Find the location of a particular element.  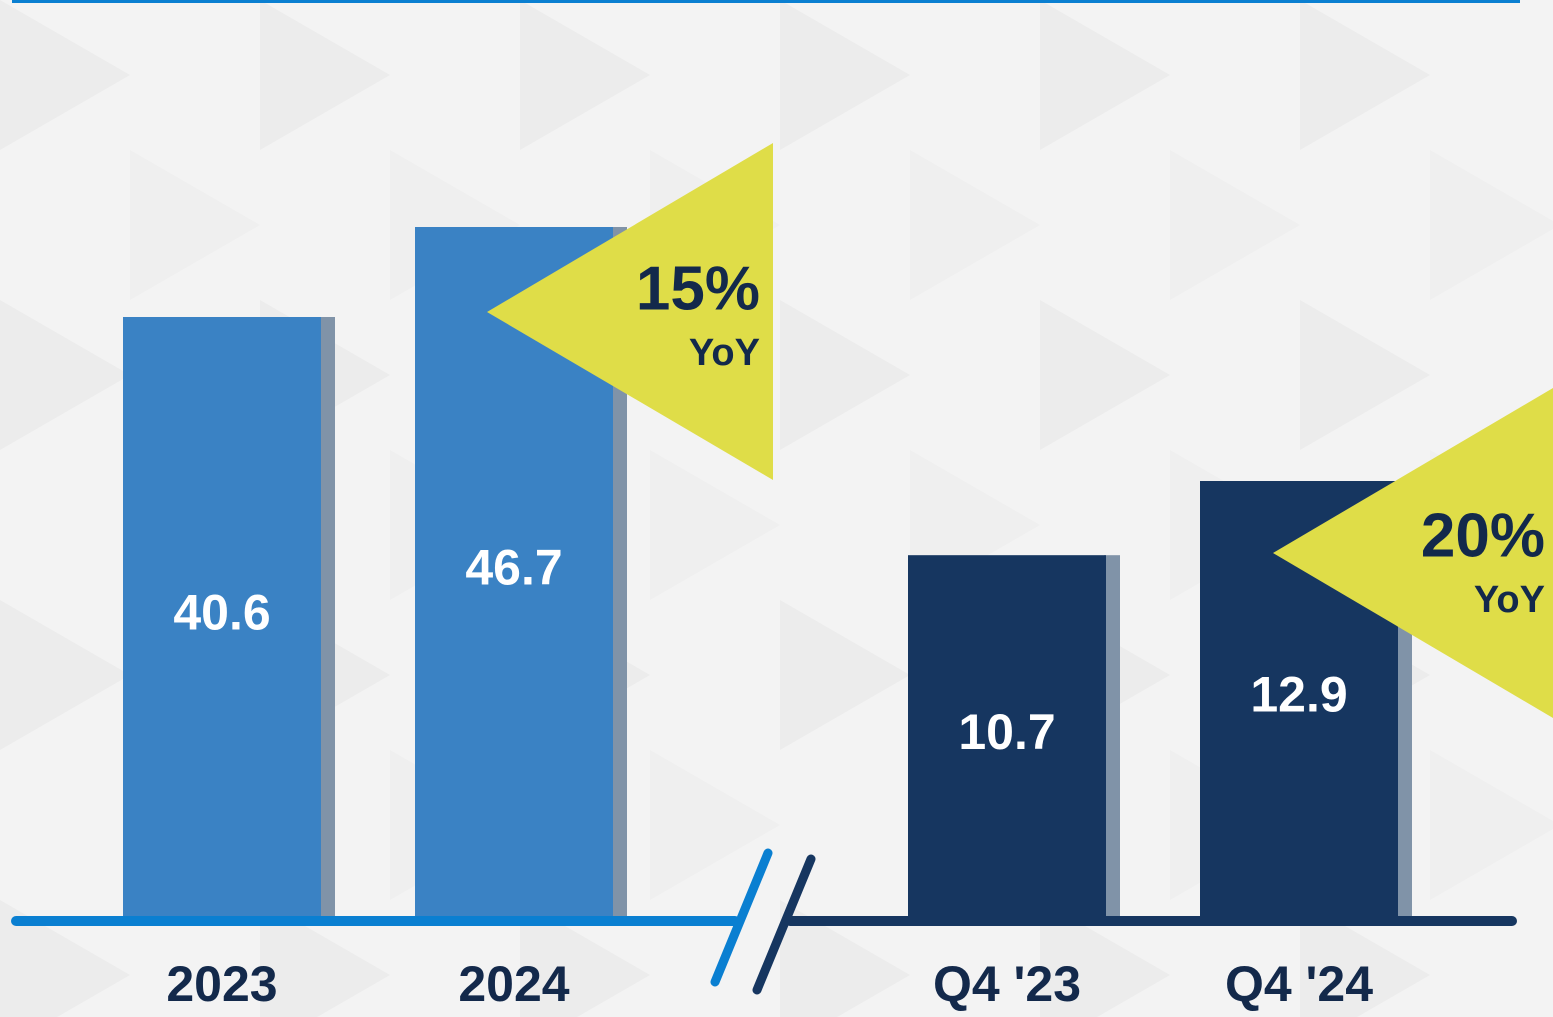

category-label: Q4 '23 is located at coordinates (1007, 984).